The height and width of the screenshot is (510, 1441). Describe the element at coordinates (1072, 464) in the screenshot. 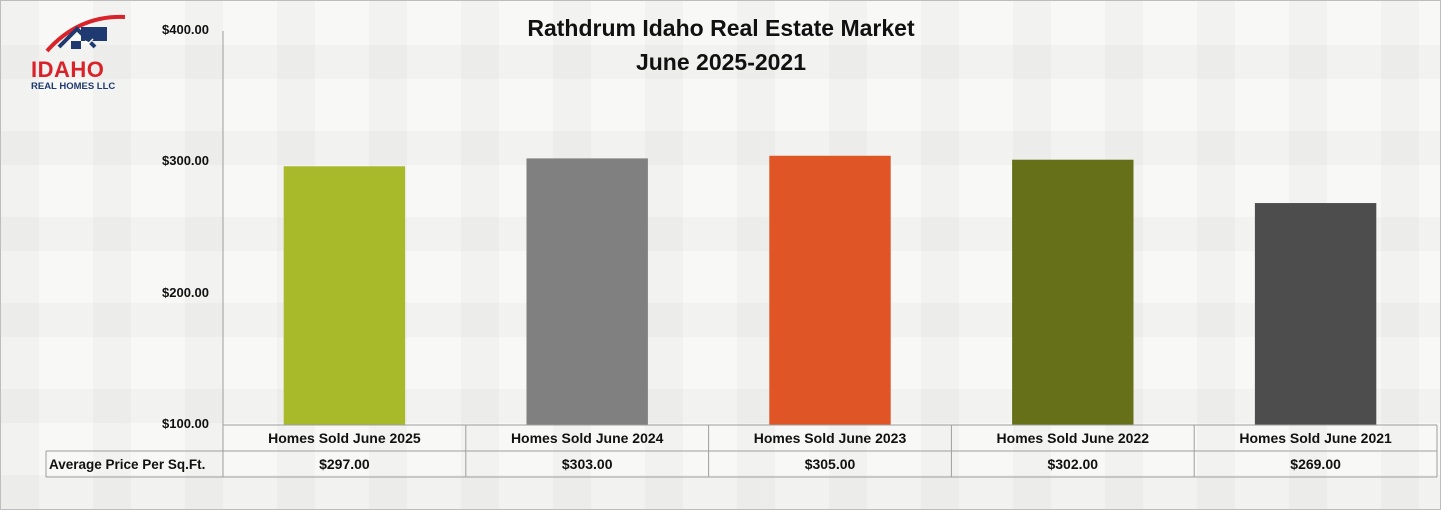

I see `data-label: $302.00` at that location.